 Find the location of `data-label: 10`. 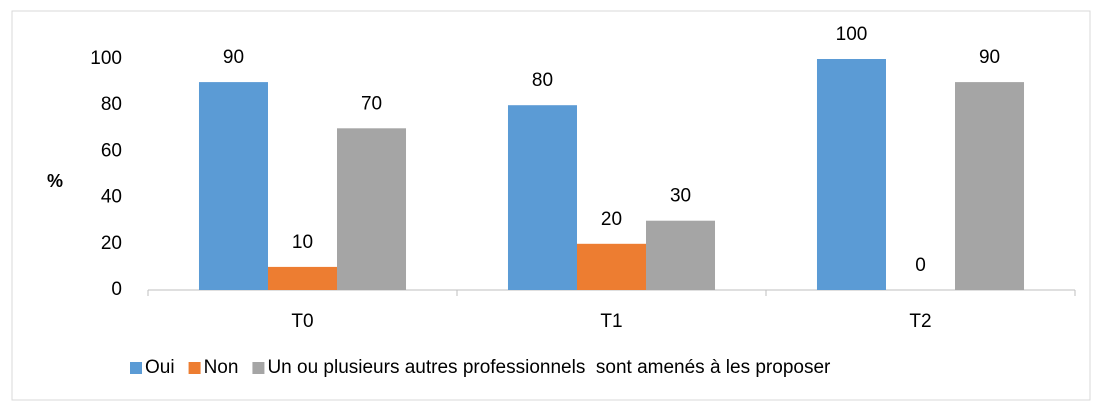

data-label: 10 is located at coordinates (302, 242).